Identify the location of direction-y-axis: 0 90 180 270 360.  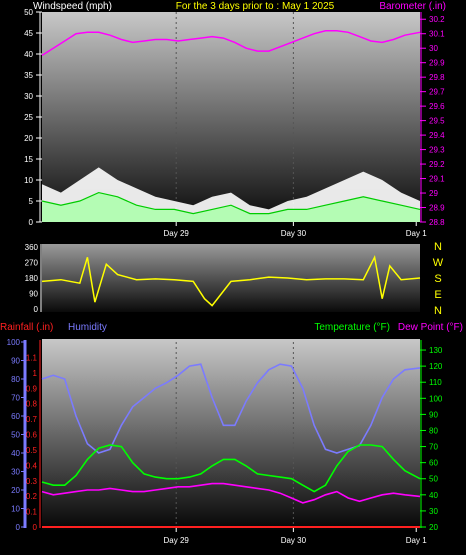
(33, 278).